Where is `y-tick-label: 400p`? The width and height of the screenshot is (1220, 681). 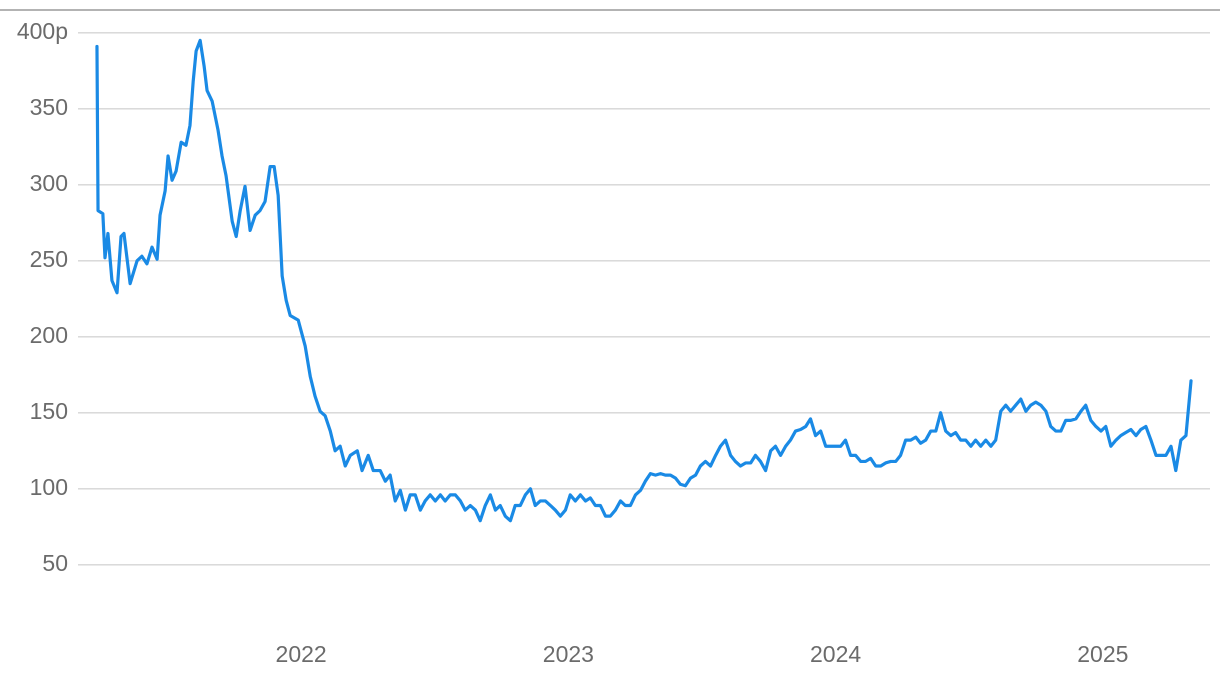 y-tick-label: 400p is located at coordinates (42, 31).